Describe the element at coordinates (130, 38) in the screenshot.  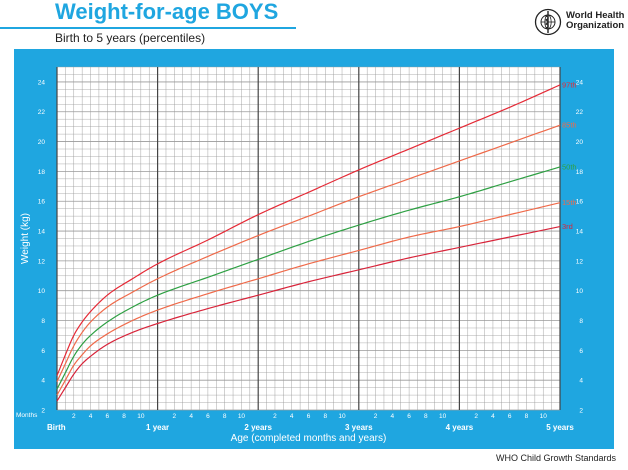
I see `page-subtitle: Birth to 5 years (percentiles)` at that location.